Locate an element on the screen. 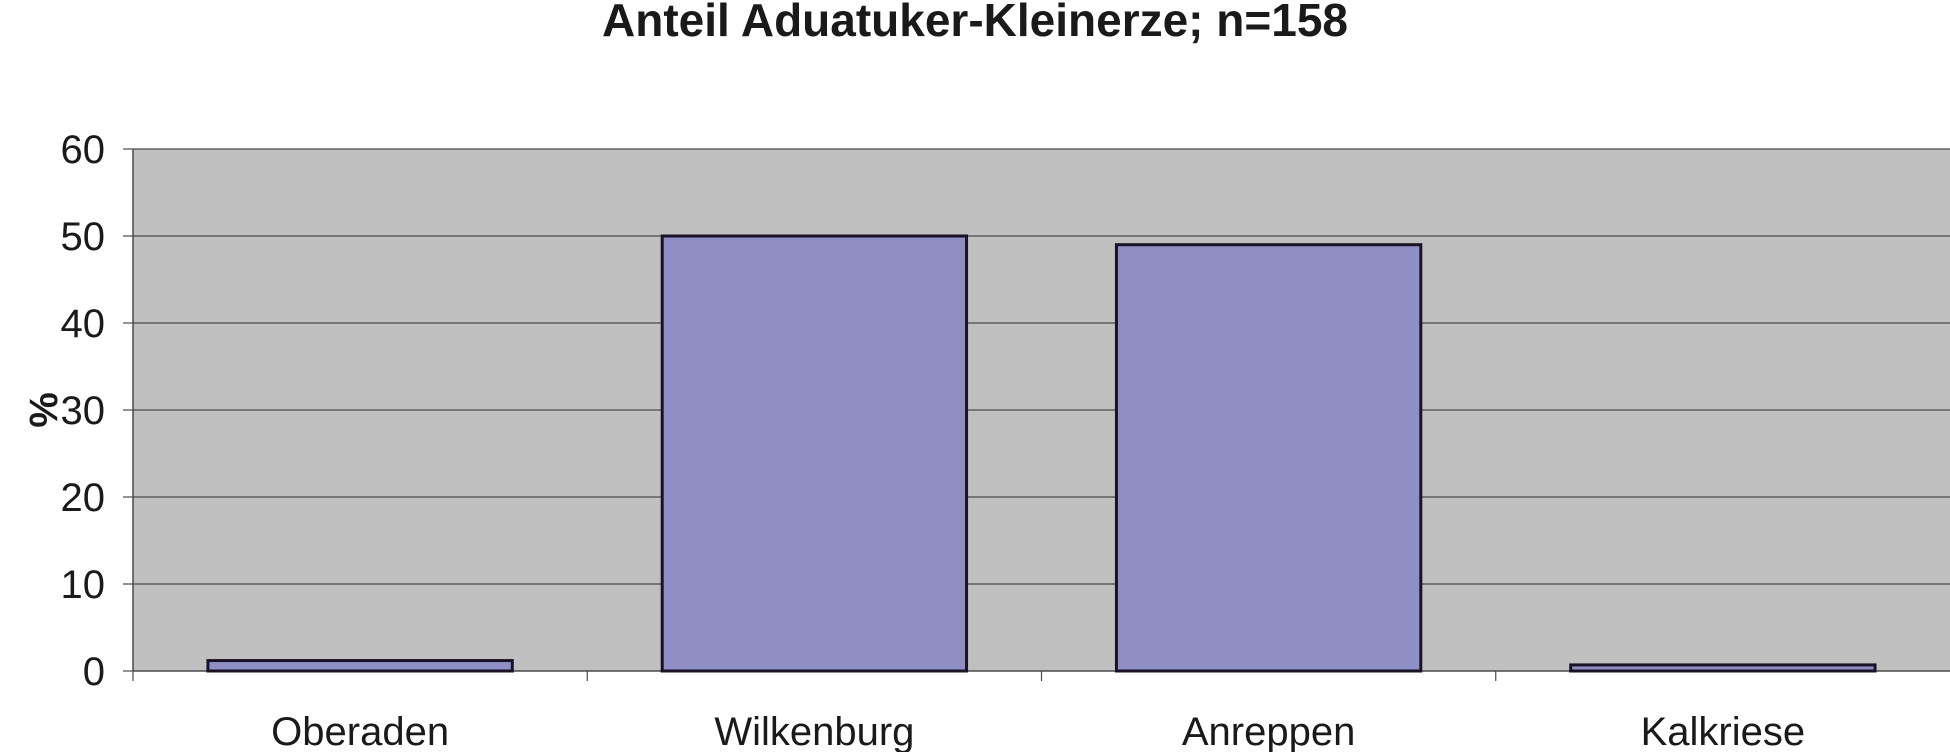 Image resolution: width=1950 pixels, height=752 pixels. x-tick-label: Wilkenburg is located at coordinates (814, 731).